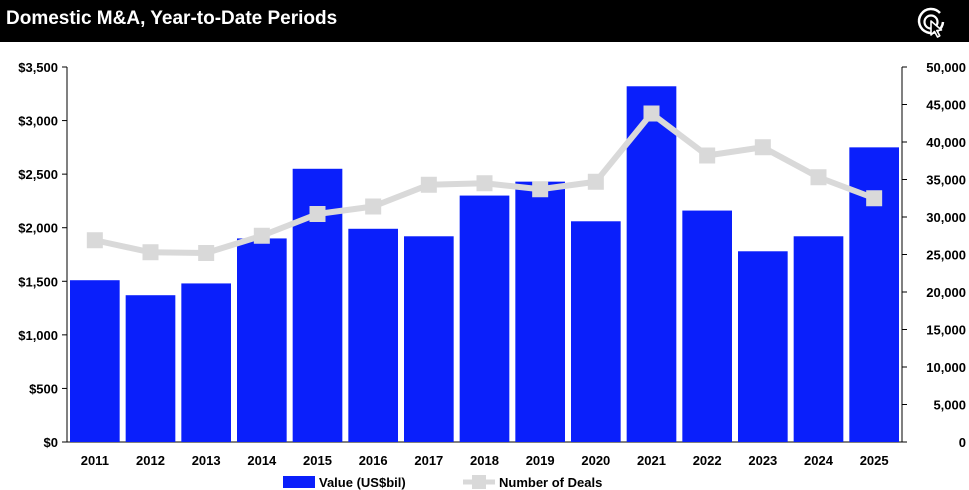 The width and height of the screenshot is (969, 490). What do you see at coordinates (38, 174) in the screenshot?
I see `left-tick-label: $2,500` at bounding box center [38, 174].